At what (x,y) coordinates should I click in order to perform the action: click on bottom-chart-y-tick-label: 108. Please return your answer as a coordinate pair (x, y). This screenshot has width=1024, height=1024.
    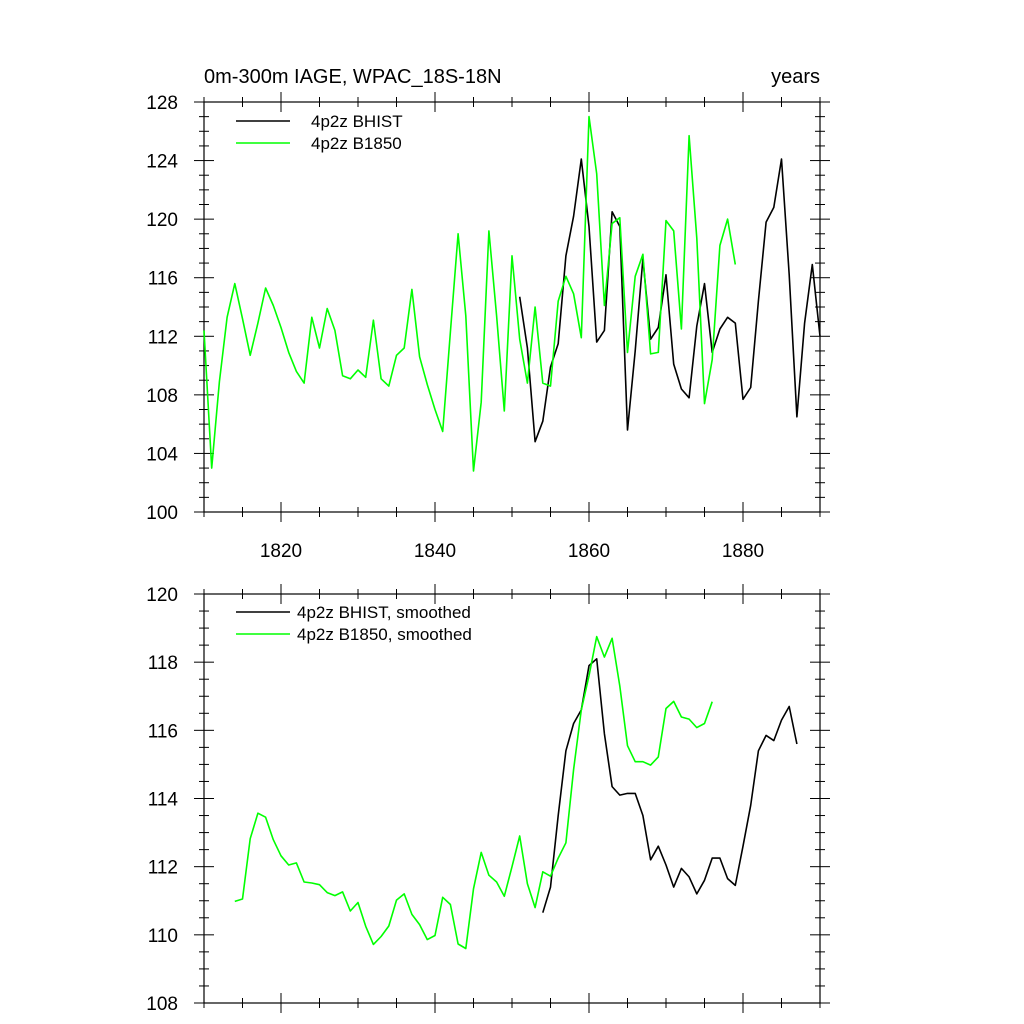
    Looking at the image, I should click on (162, 1004).